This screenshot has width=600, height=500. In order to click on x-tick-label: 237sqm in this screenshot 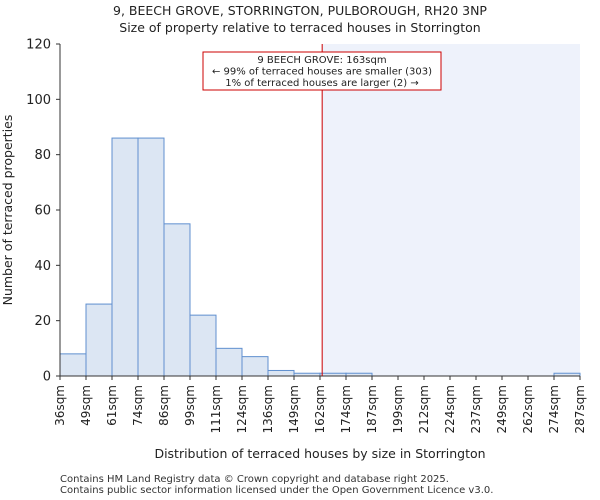, I will do `click(476, 409)`.